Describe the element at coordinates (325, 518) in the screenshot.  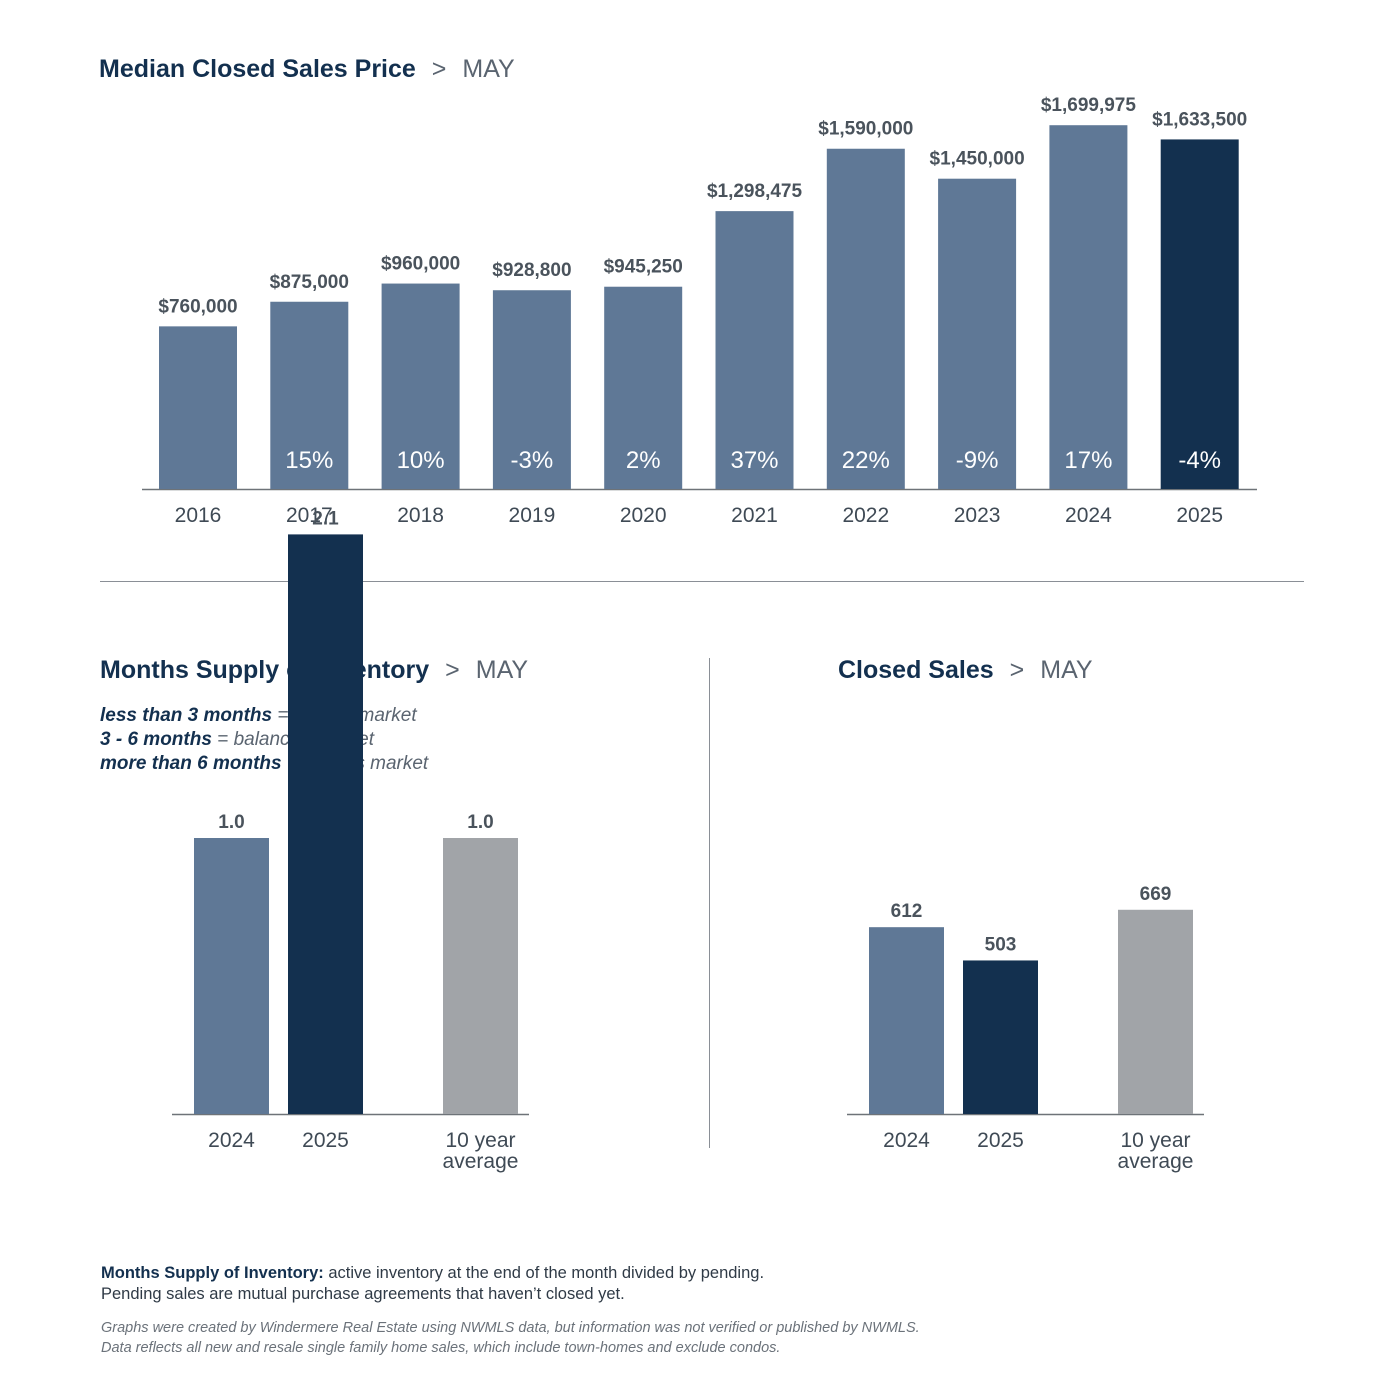
I see `inventory-value-label: 2.1` at that location.